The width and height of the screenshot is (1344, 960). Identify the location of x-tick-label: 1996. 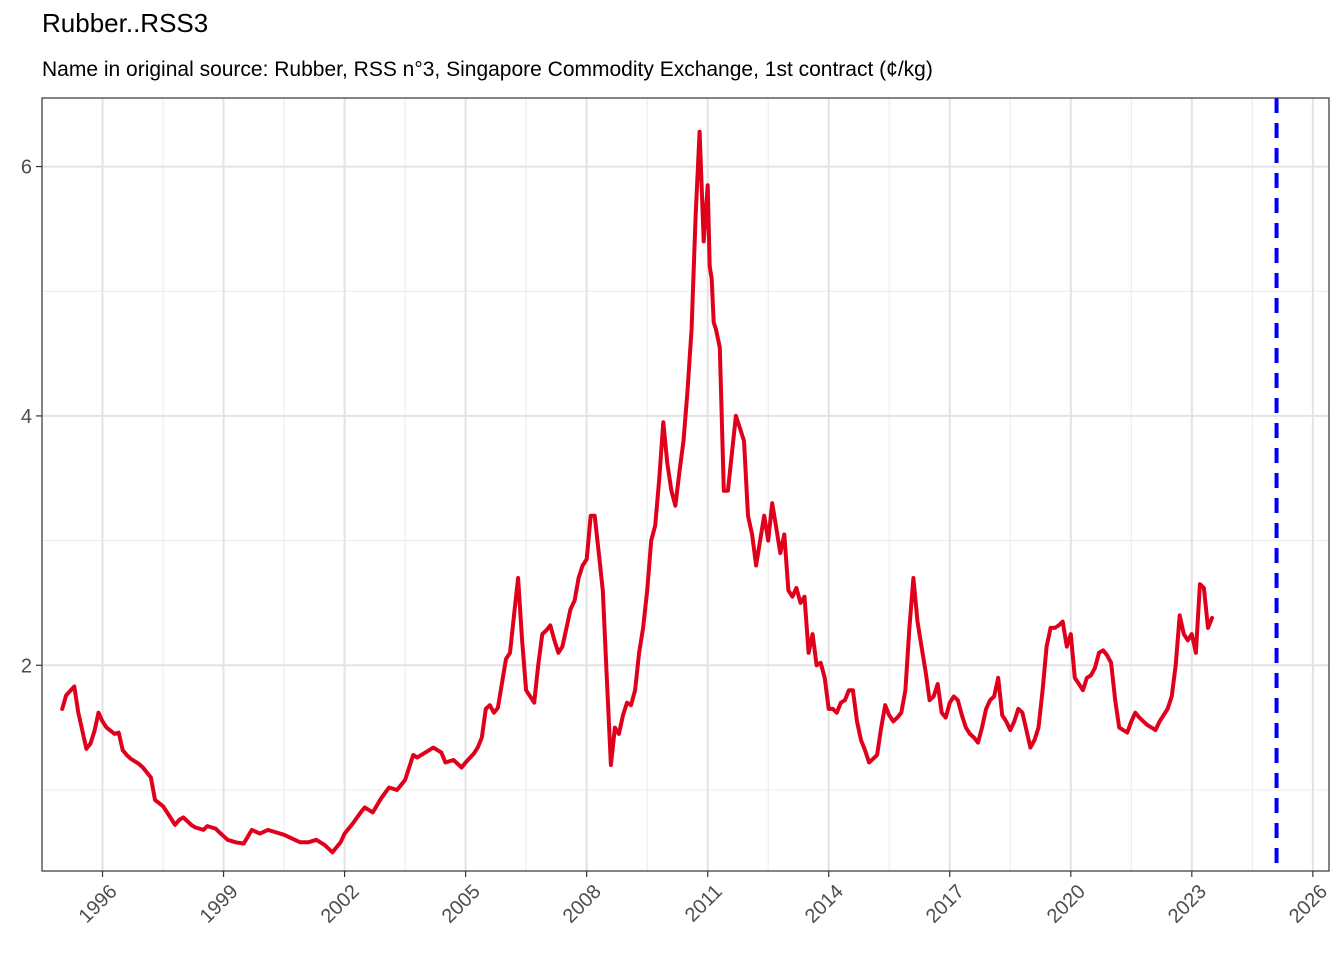
(98, 904).